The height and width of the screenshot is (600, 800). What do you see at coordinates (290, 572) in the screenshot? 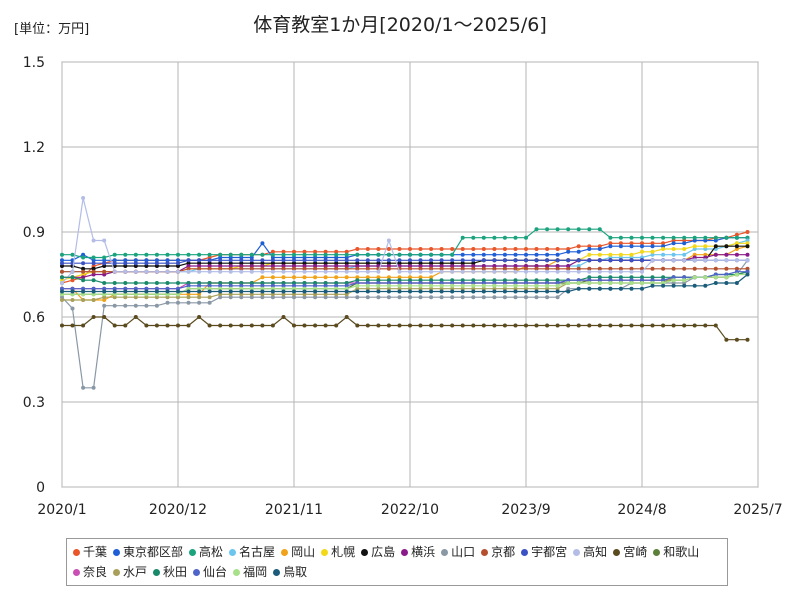
I see `legend-item: 鳥取` at bounding box center [290, 572].